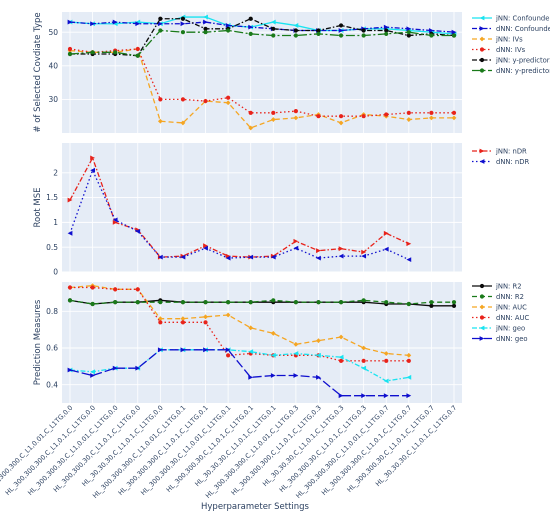 The width and height of the screenshot is (550, 519). What do you see at coordinates (55, 172) in the screenshot?
I see `y-tick-label: 2` at bounding box center [55, 172].